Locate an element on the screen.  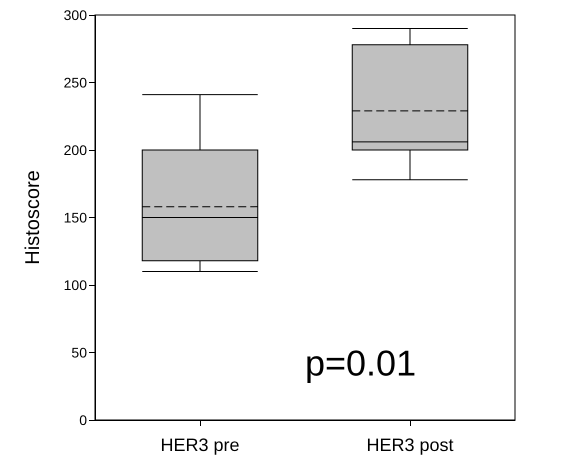
y-tick-label: 50 is located at coordinates (79, 352).